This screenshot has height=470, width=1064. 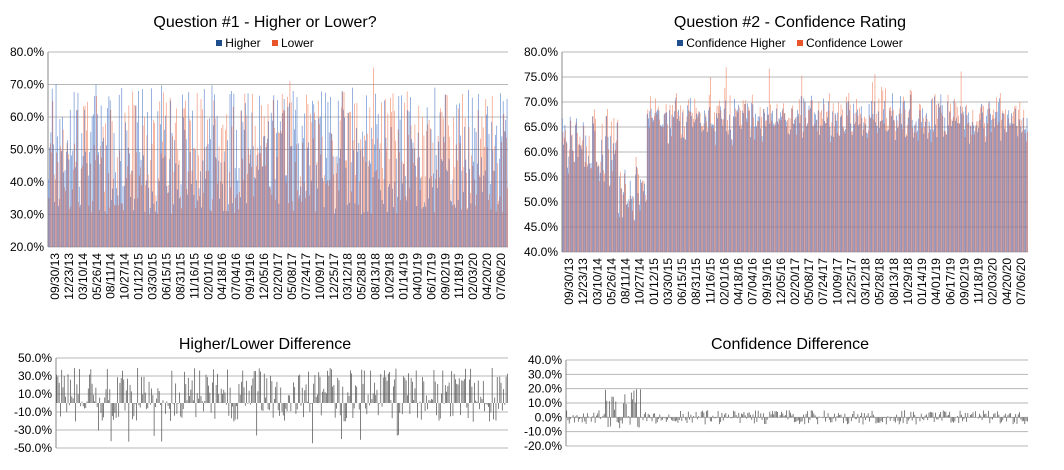 I want to click on x-tick-label: 05/28/18, so click(x=362, y=276).